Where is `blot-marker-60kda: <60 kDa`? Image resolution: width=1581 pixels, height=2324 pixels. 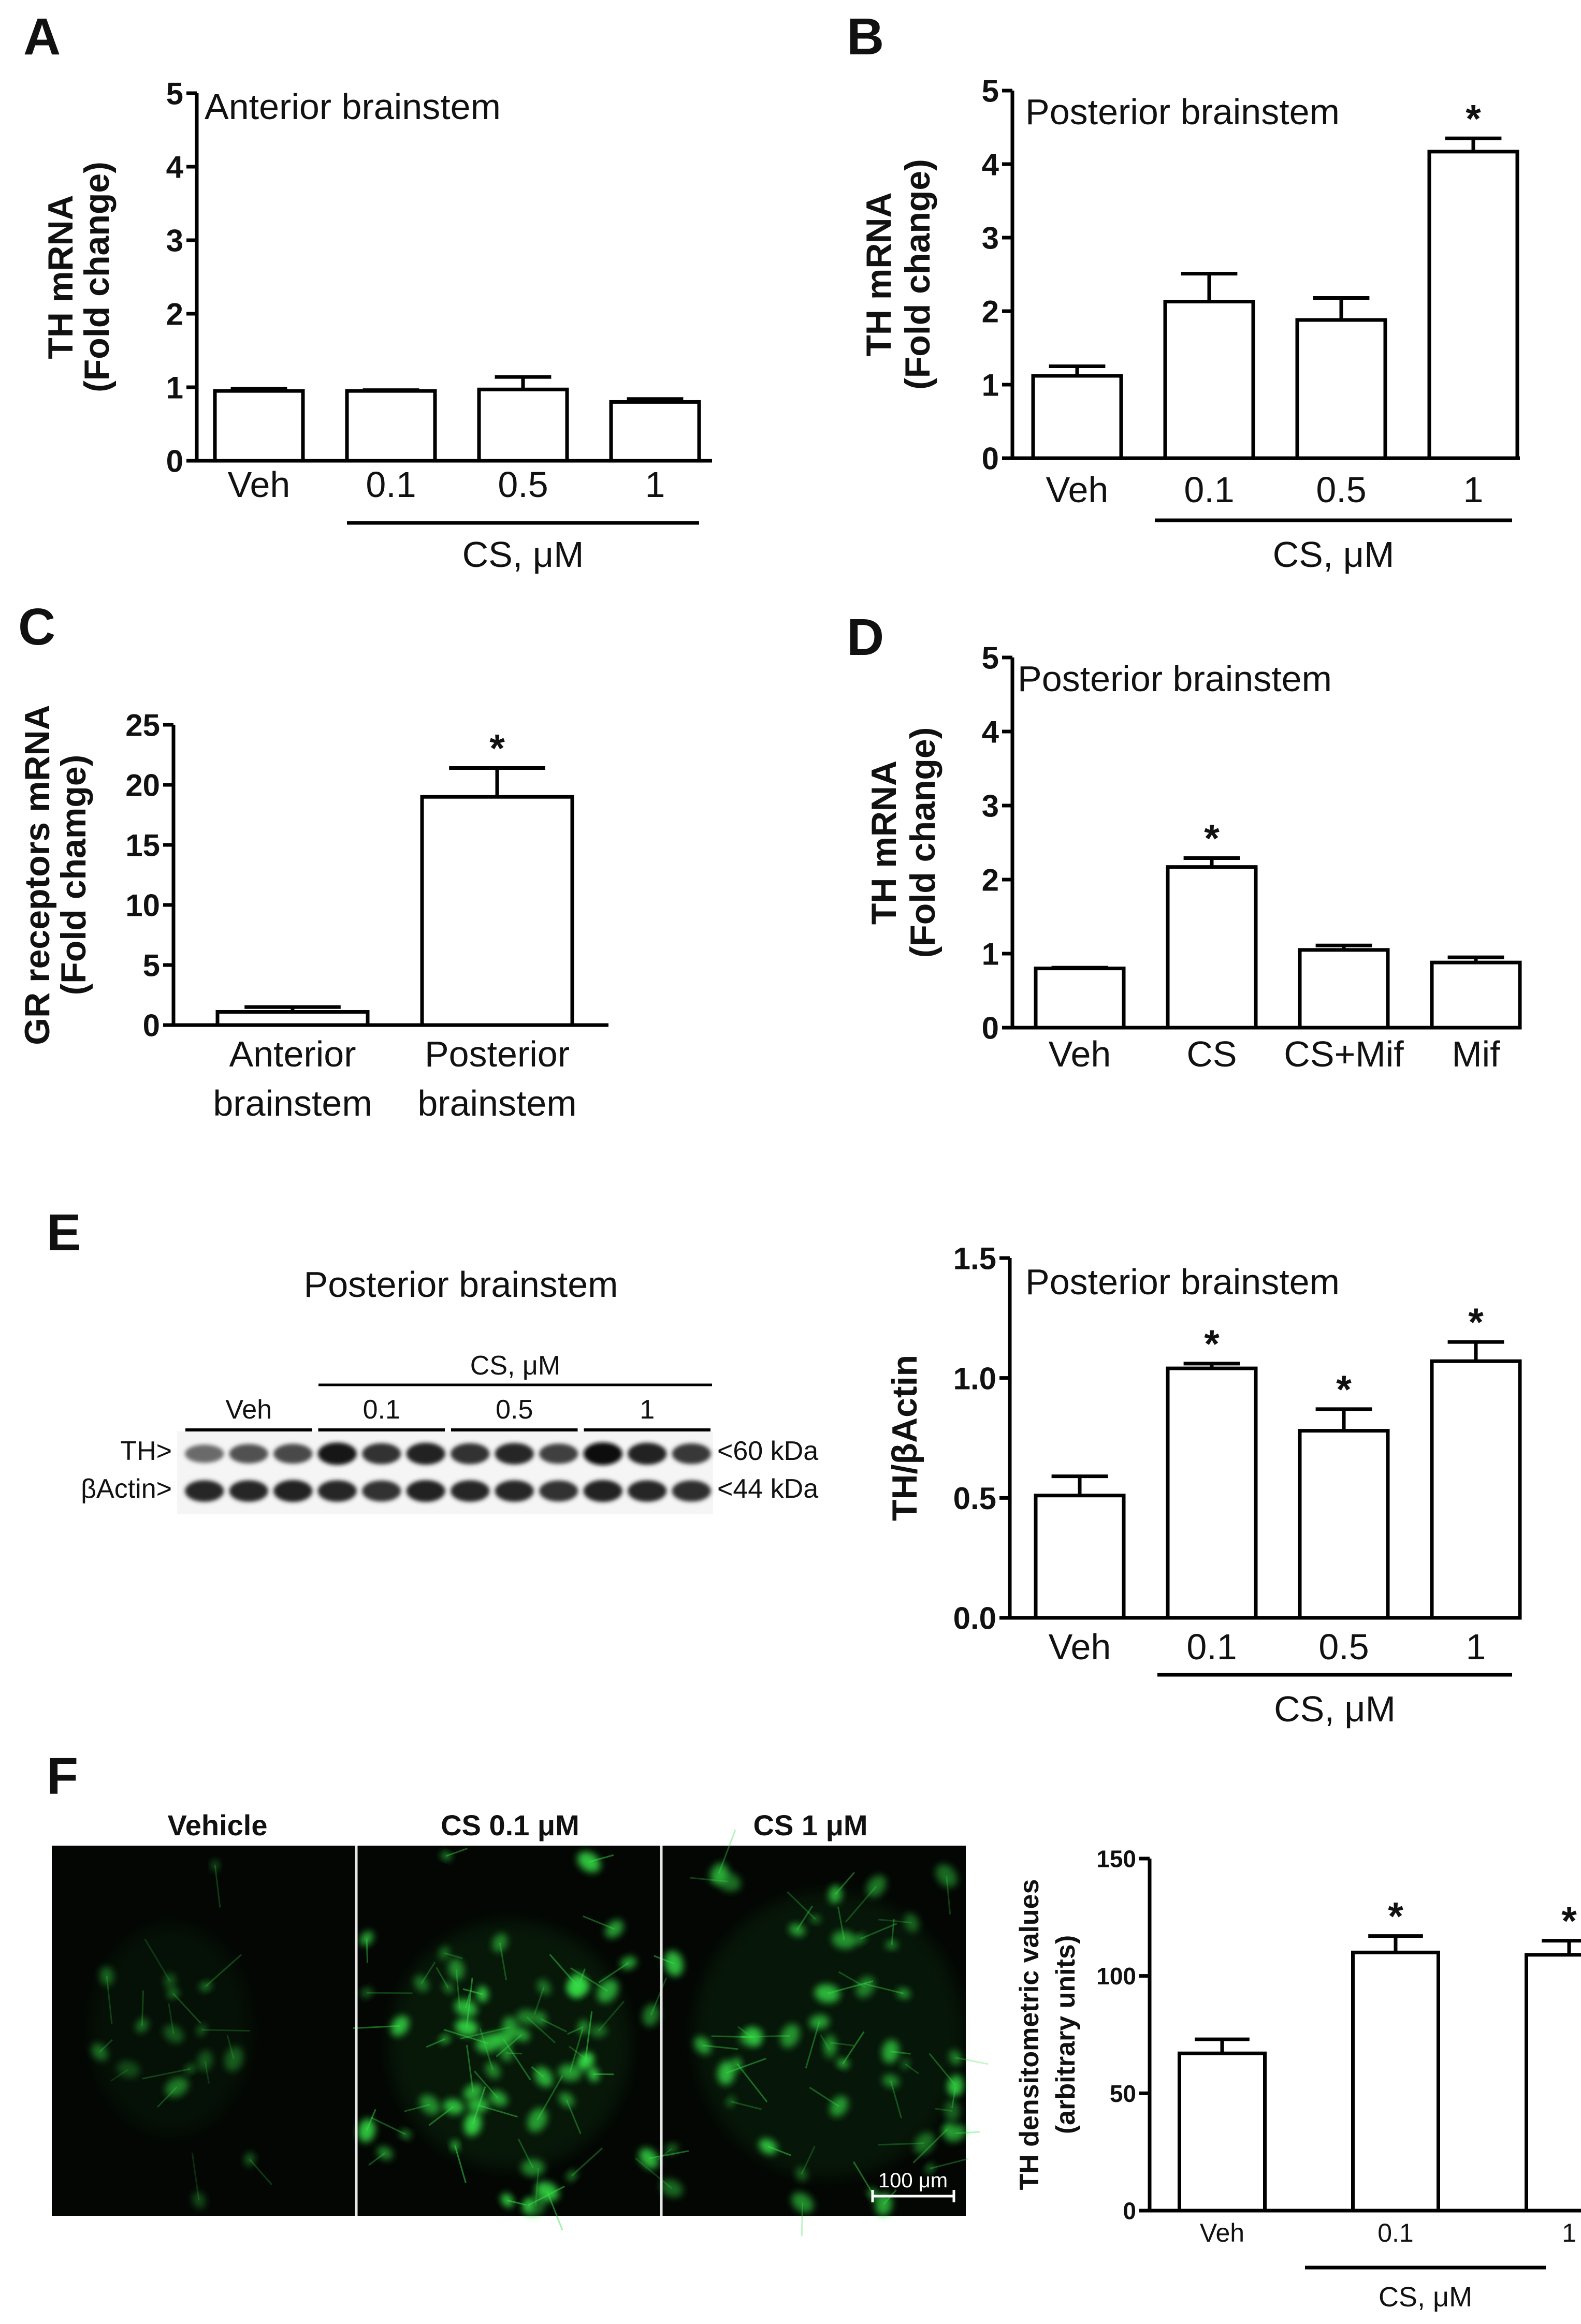
blot-marker-60kda: <60 kDa is located at coordinates (767, 1451).